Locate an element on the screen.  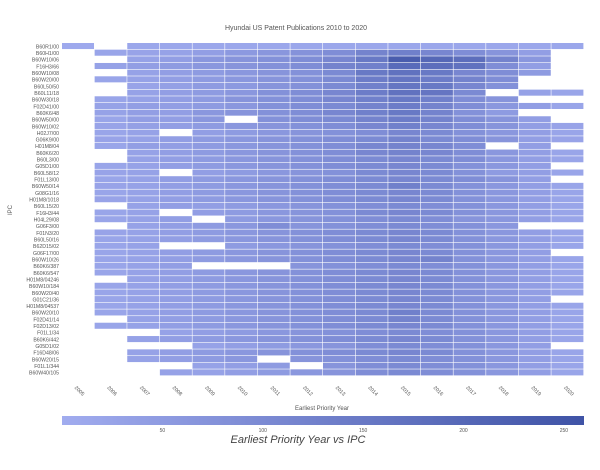
y-tick-label: B60W40/105 is located at coordinates (44, 374).